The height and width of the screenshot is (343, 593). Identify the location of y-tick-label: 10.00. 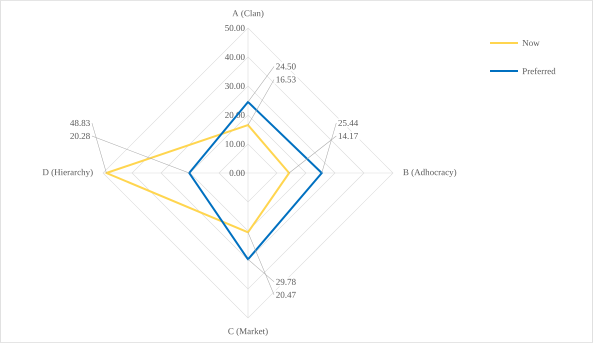
(235, 144).